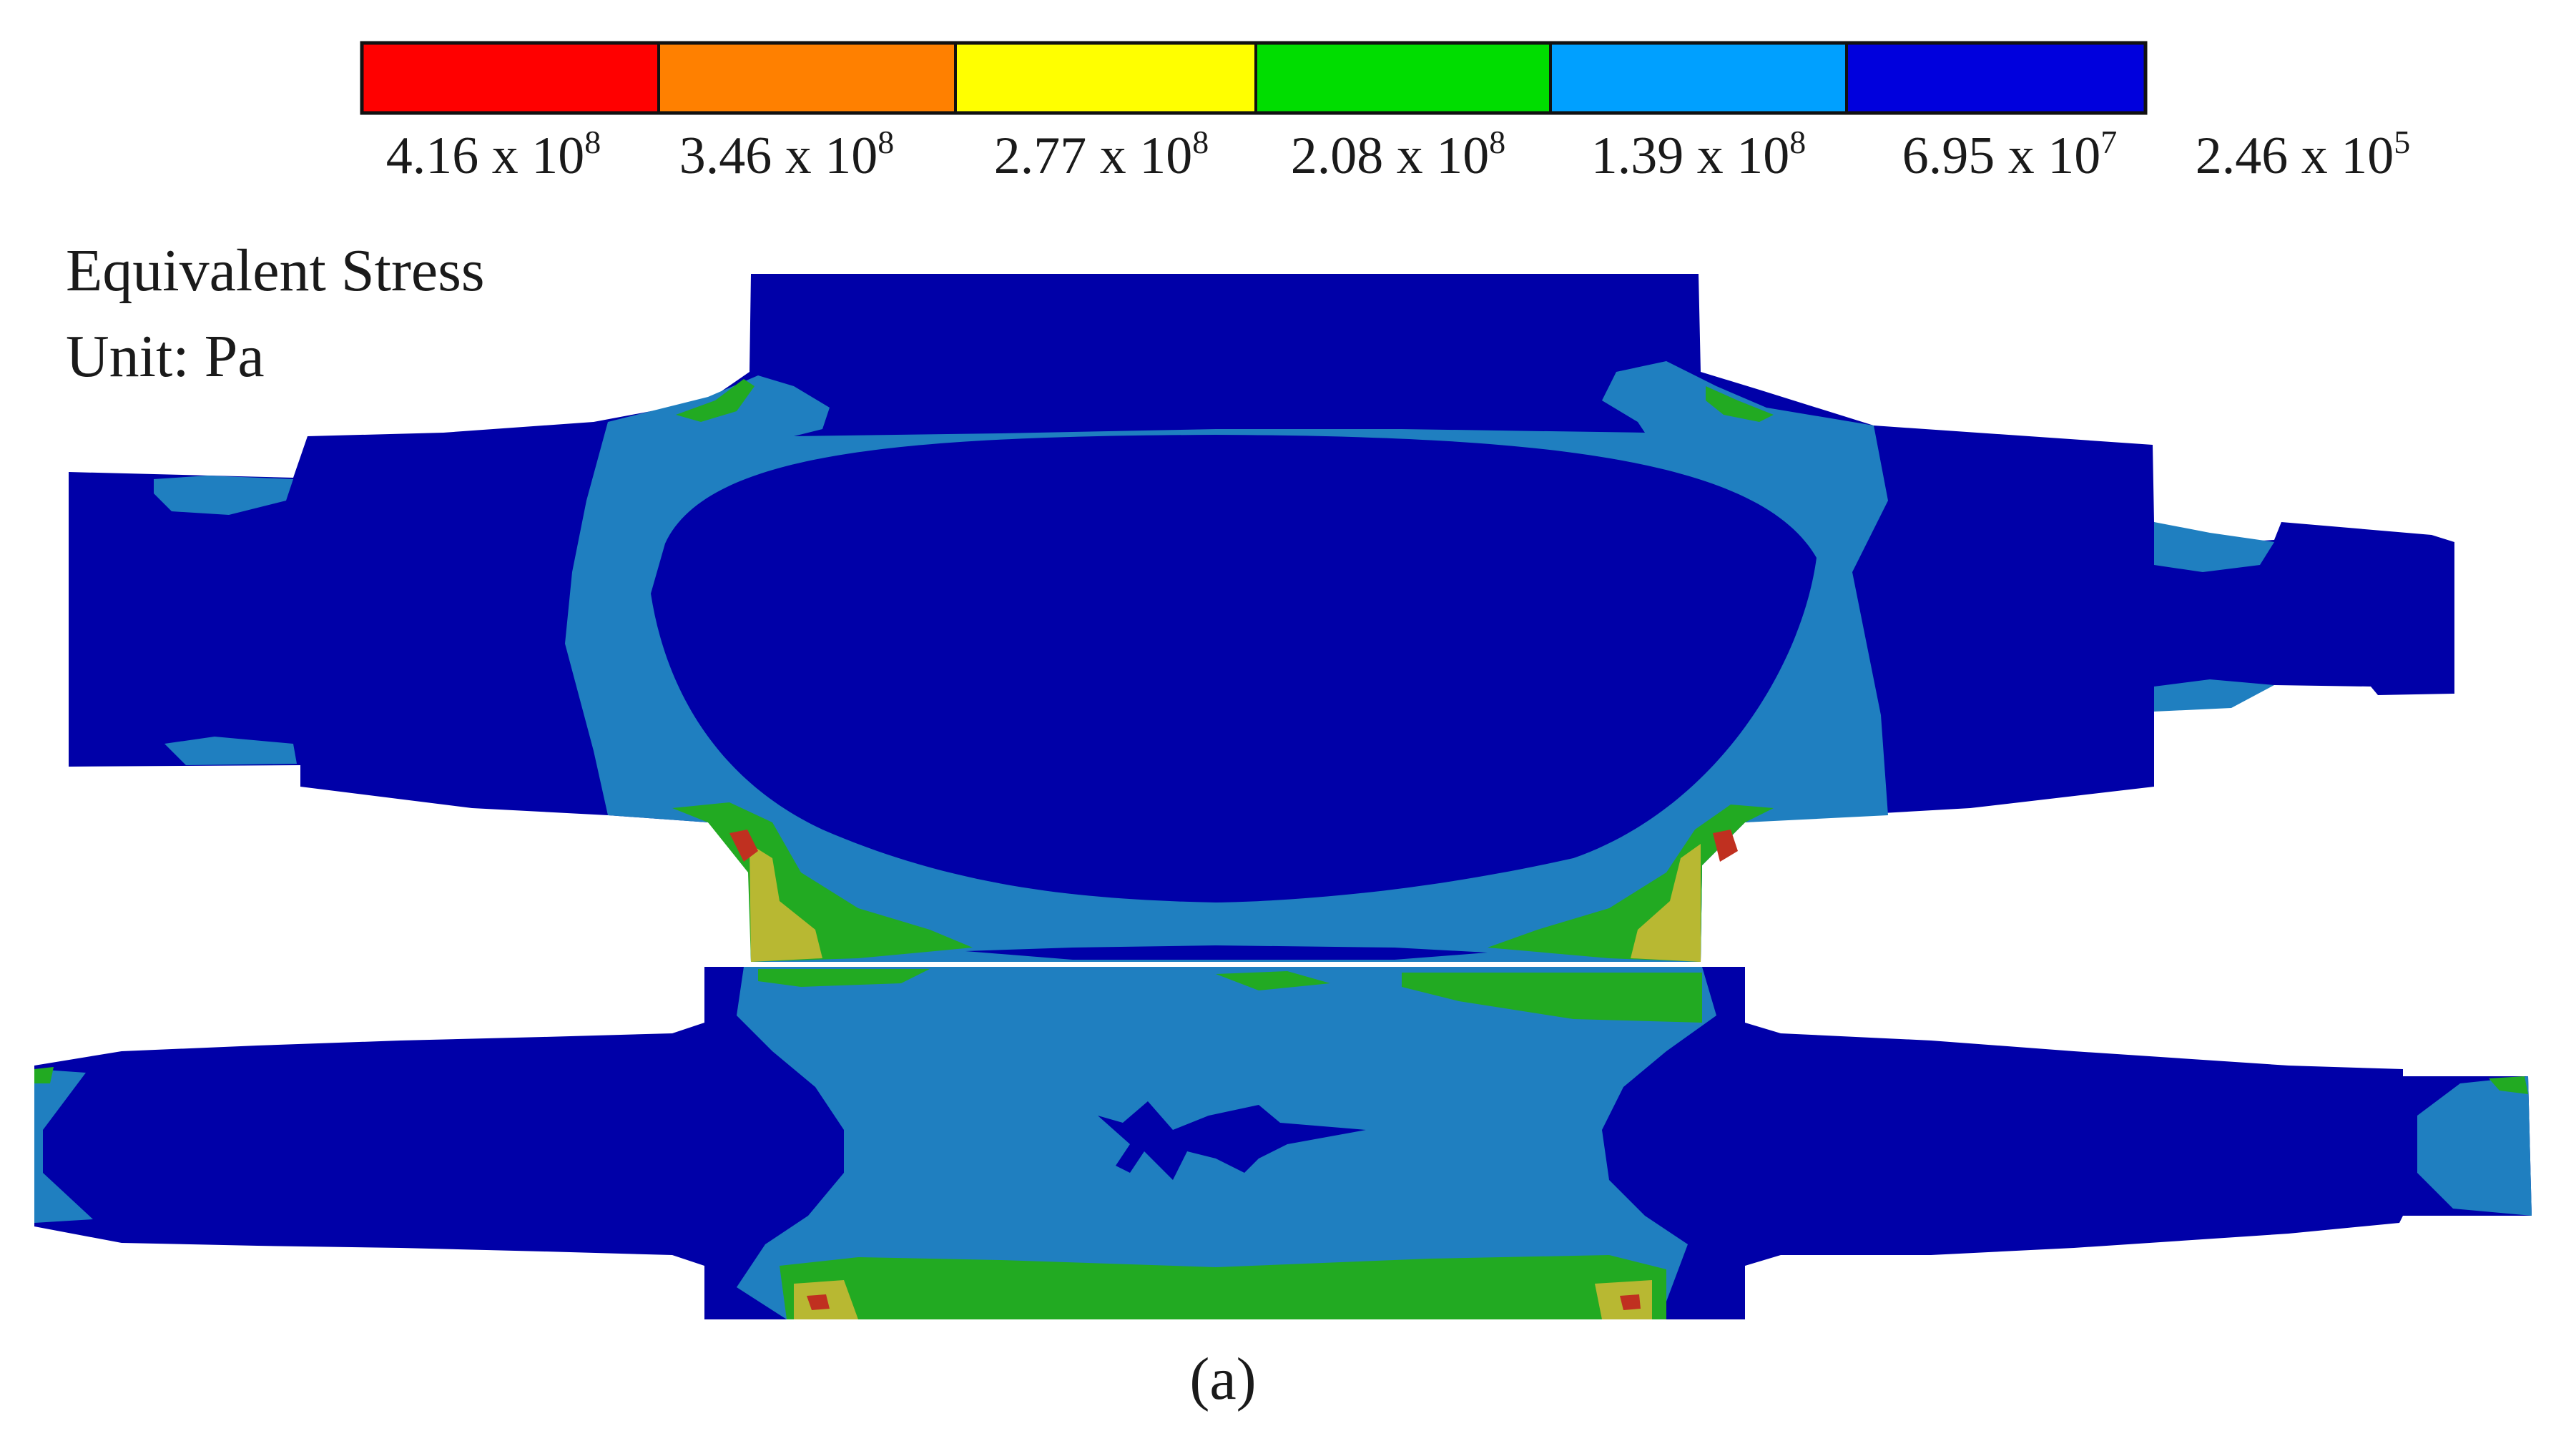  I want to click on lower-top-mid-green, so click(1273, 980).